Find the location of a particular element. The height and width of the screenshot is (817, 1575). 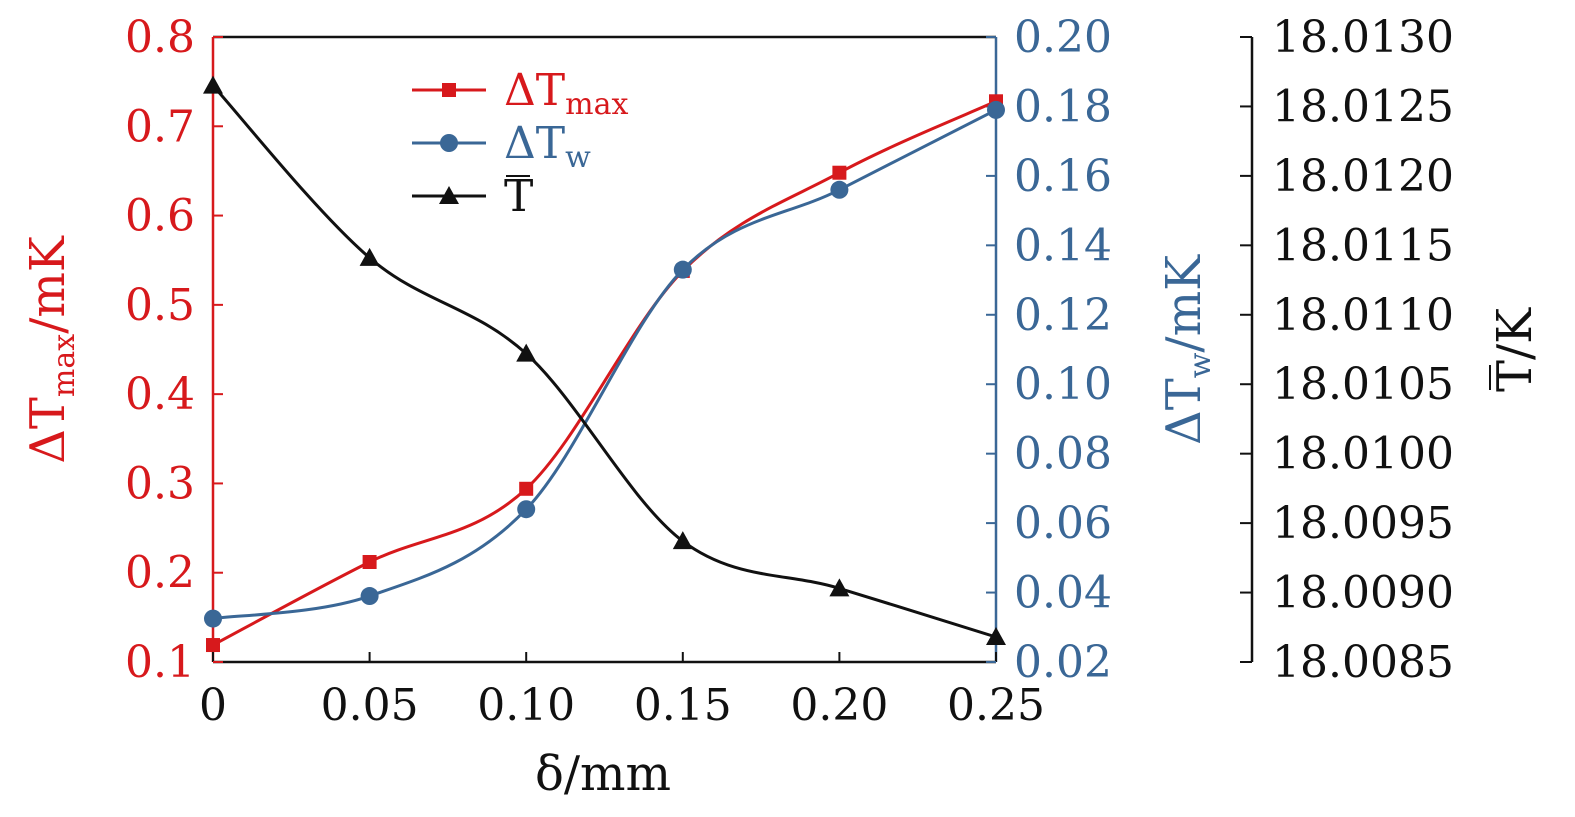

x-axis-title: δ/mm is located at coordinates (603, 774).